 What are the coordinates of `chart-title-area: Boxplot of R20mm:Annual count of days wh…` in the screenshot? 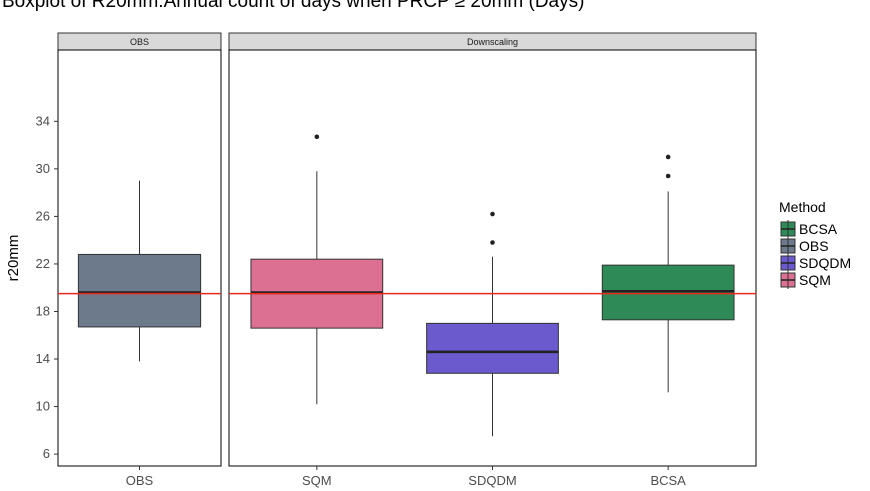 It's located at (435, 7).